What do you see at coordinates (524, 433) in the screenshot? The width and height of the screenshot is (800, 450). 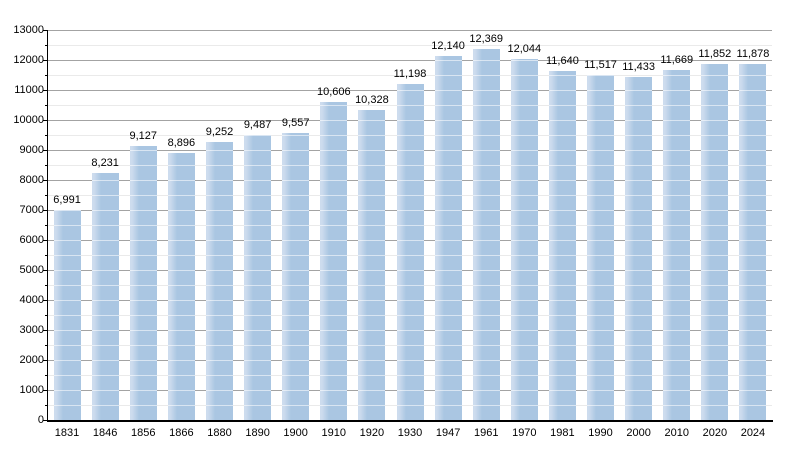 I see `x-axis-tick-label: 1970` at bounding box center [524, 433].